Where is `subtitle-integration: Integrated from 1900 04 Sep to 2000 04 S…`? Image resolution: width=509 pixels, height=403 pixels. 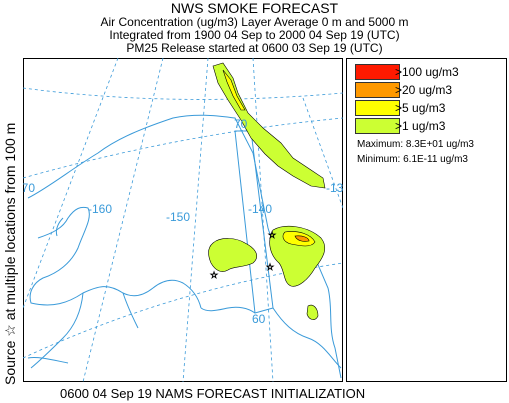
subtitle-integration: Integrated from 1900 04 Sep to 2000 04 S… is located at coordinates (254, 35).